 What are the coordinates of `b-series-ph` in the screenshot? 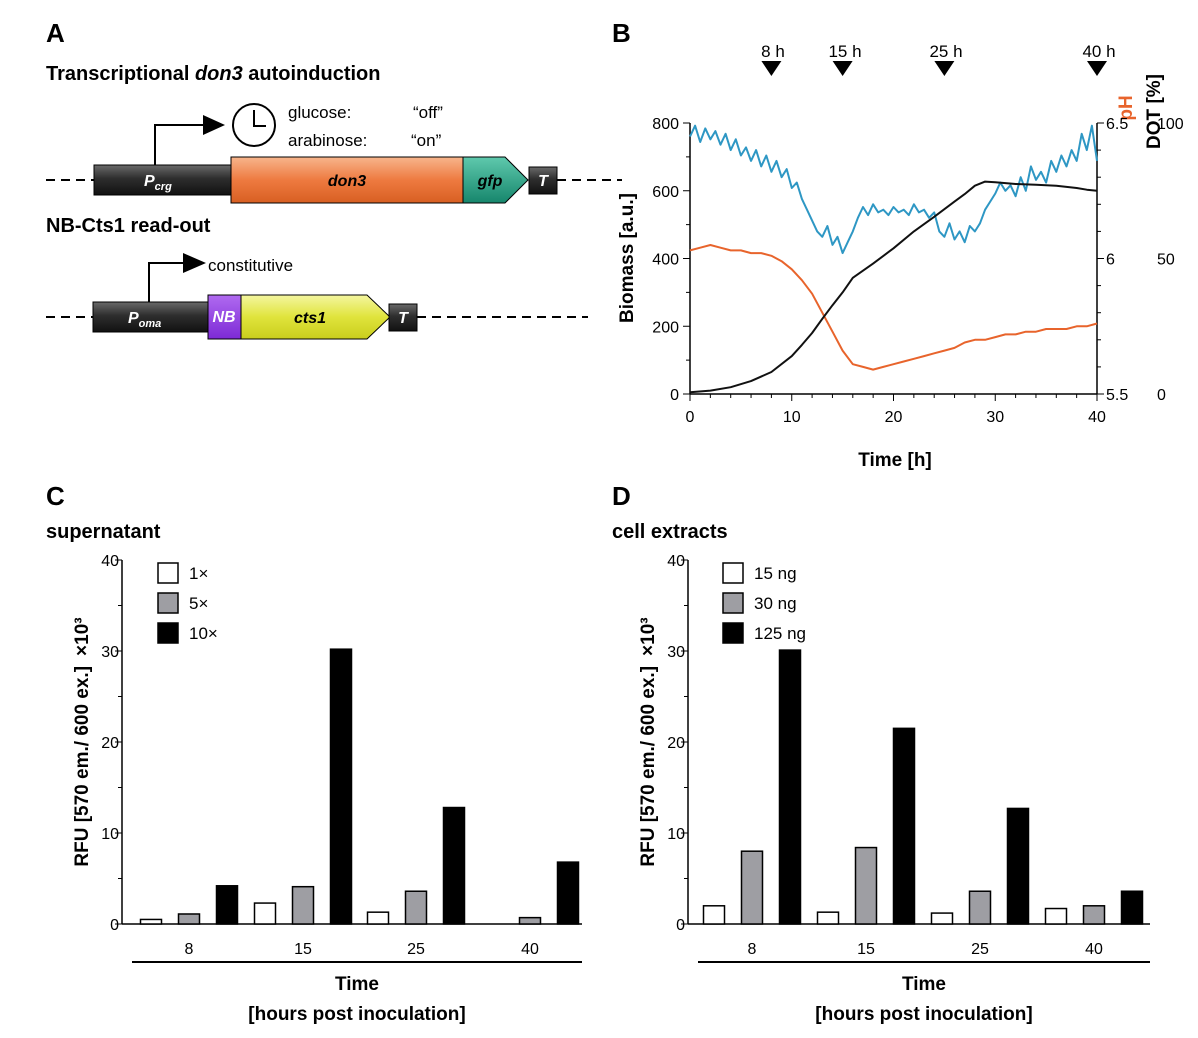 It's located at (893, 307).